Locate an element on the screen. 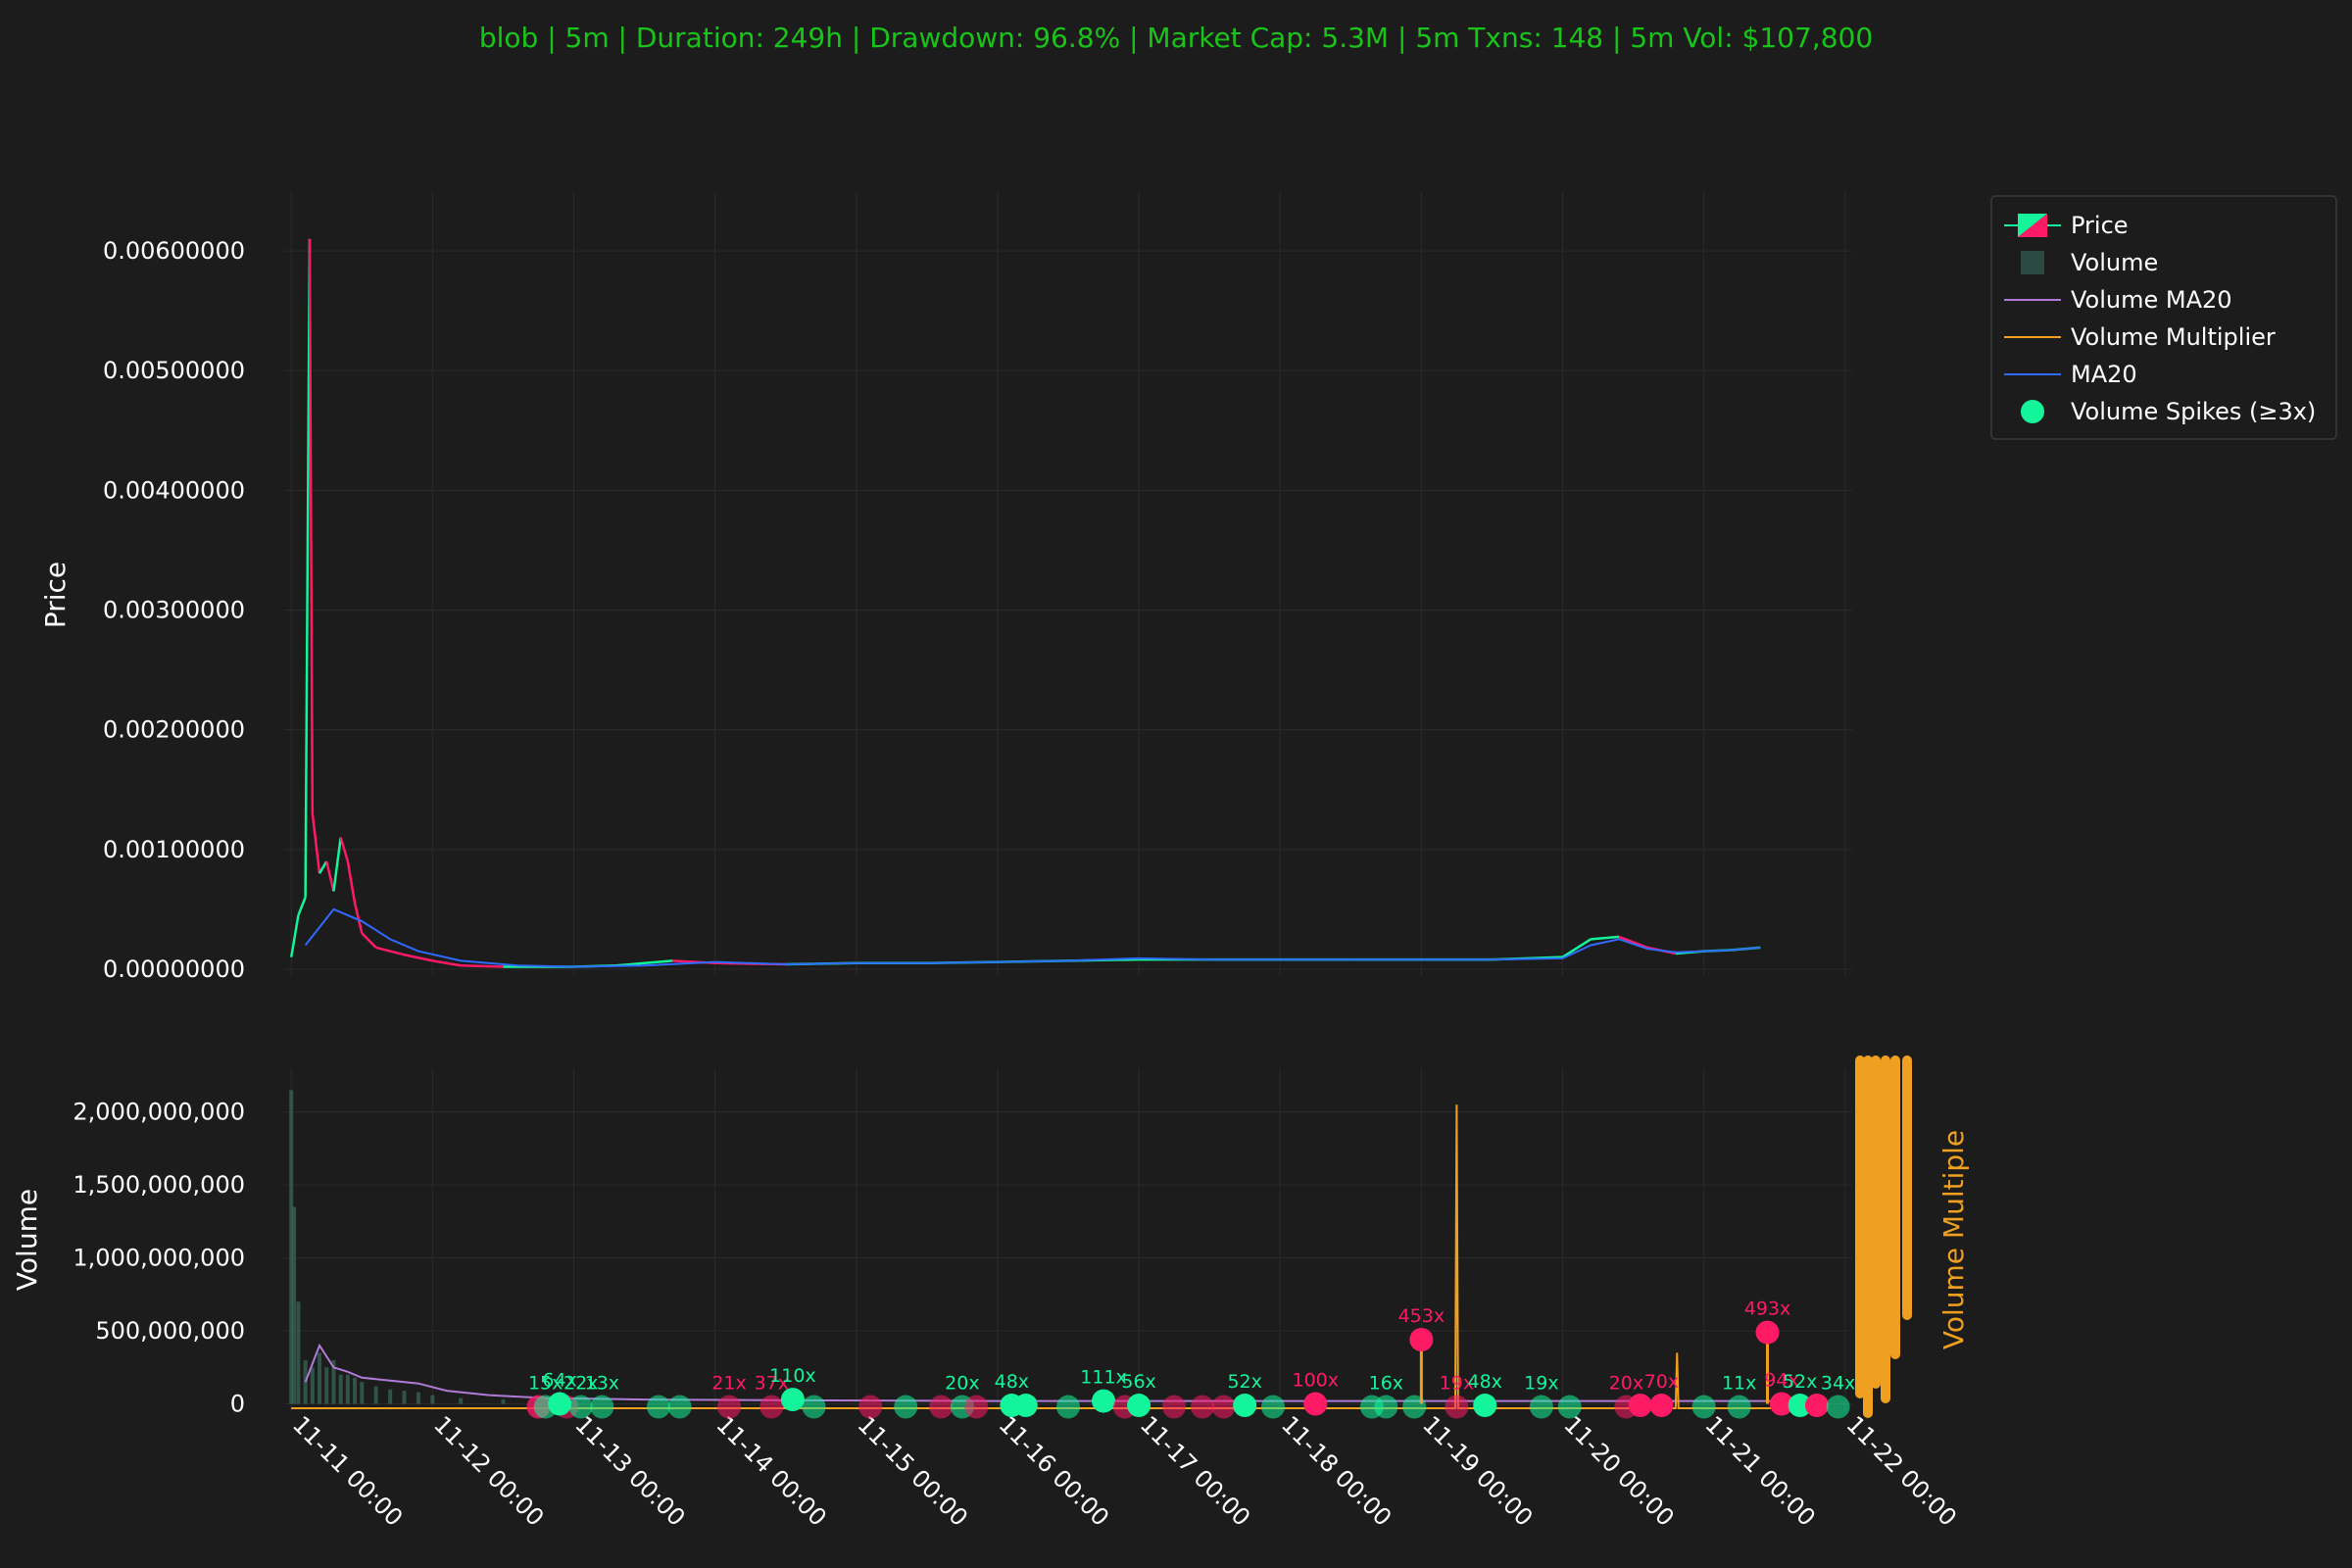 The height and width of the screenshot is (1568, 2352). x-tick-label: 11-18 00:00 is located at coordinates (1336, 1470).